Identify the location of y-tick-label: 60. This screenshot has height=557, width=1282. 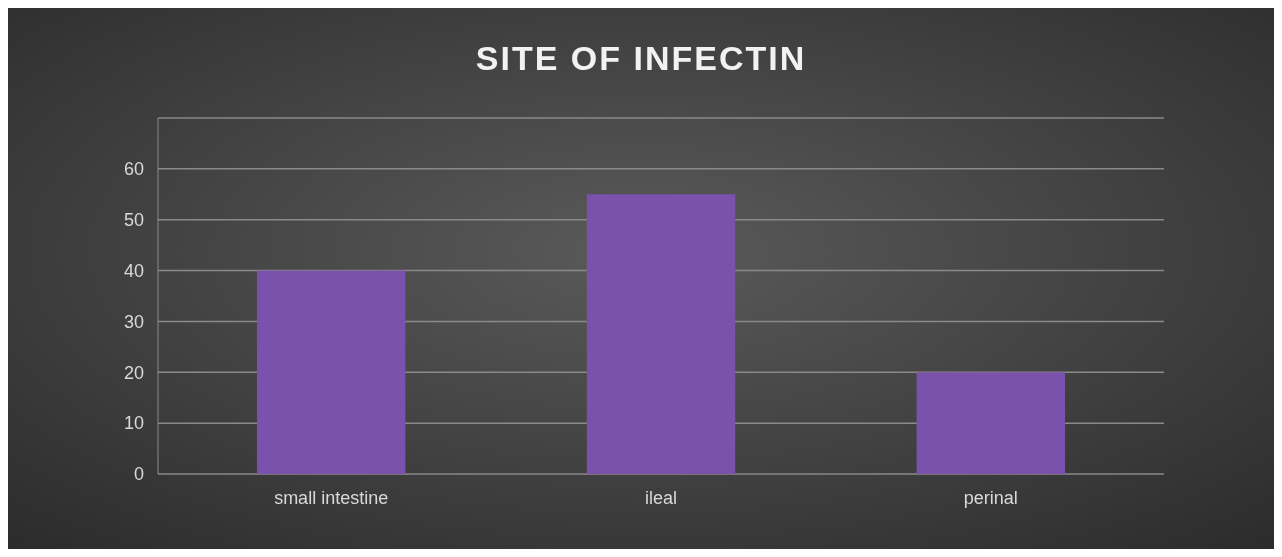
(133, 169).